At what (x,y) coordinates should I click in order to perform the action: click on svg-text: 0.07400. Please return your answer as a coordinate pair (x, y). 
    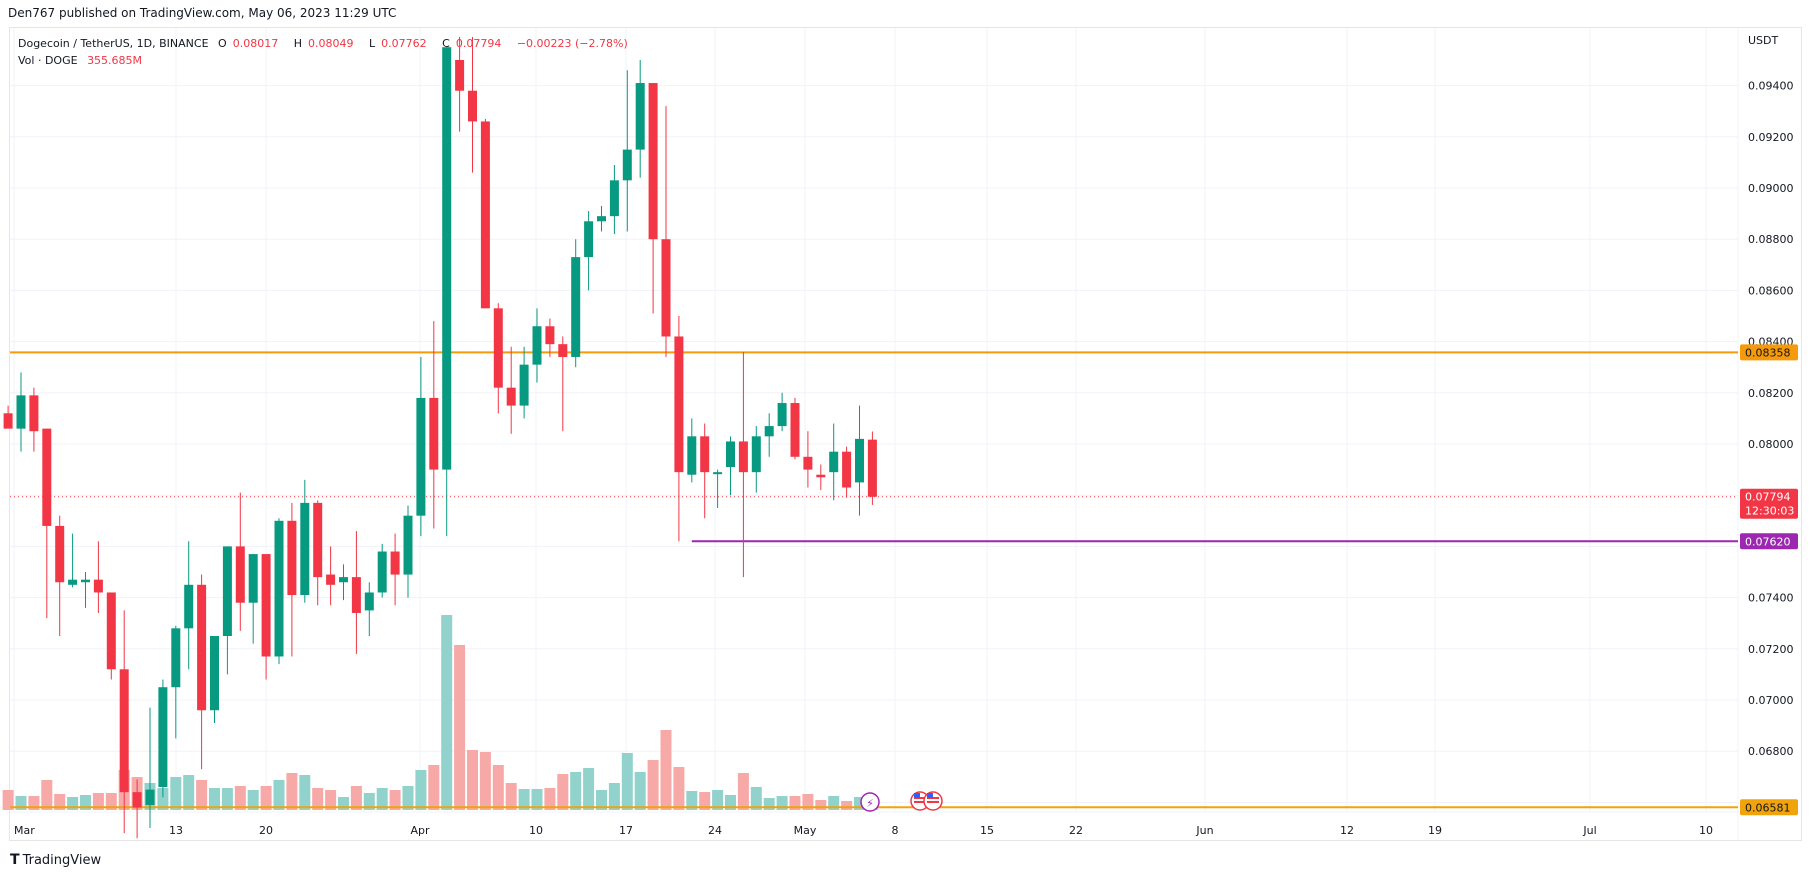
    Looking at the image, I should click on (1771, 598).